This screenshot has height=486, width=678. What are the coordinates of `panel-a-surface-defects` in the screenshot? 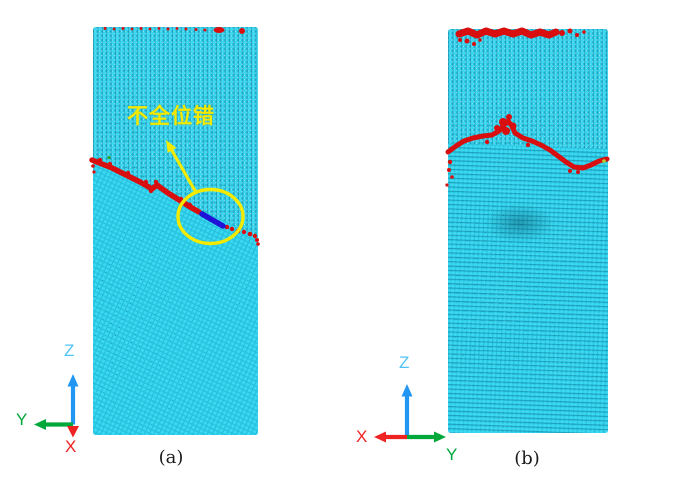 It's located at (174, 30).